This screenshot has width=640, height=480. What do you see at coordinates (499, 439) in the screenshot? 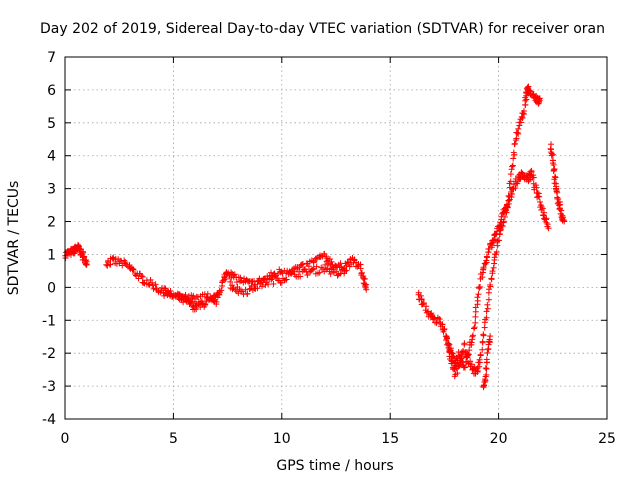
I see `x-tick-label: 20` at bounding box center [499, 439].